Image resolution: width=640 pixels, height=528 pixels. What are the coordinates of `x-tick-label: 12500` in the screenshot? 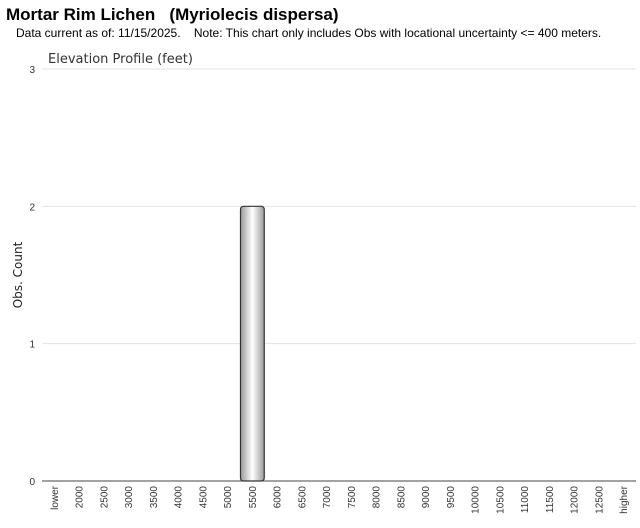 It's located at (599, 500).